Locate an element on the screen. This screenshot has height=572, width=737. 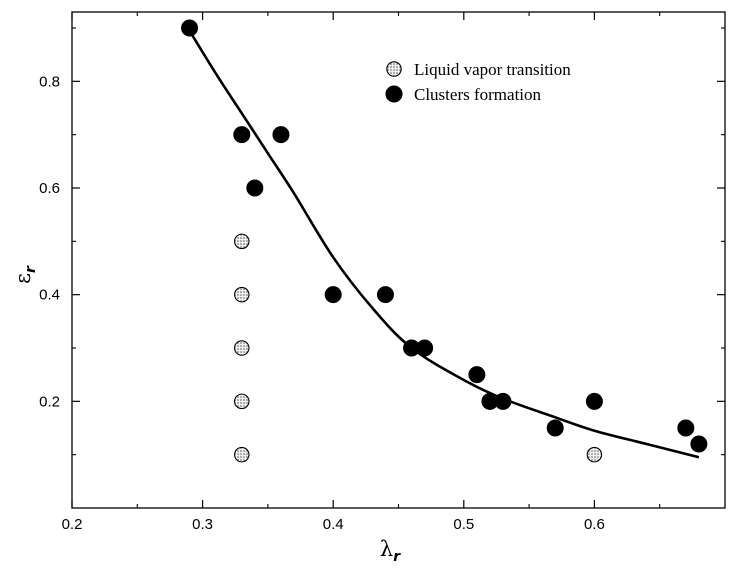
x-tick-label: 0.2 is located at coordinates (72, 524).